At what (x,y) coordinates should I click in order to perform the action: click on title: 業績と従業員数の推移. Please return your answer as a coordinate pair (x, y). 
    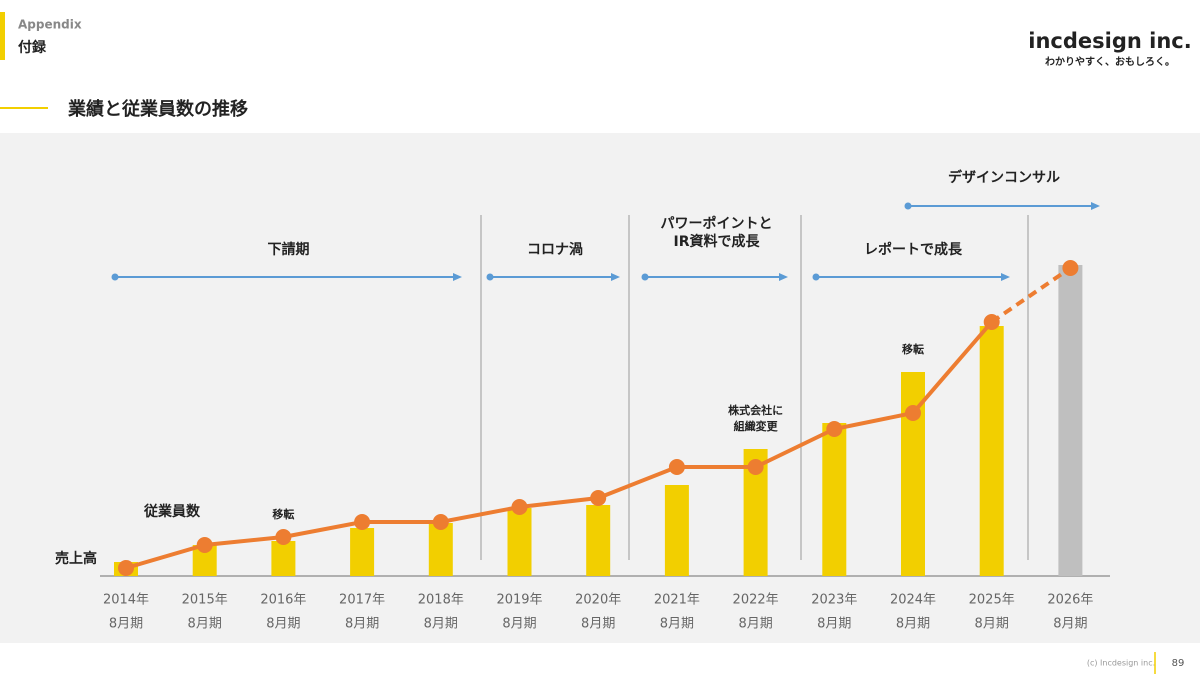
    Looking at the image, I should click on (157, 109).